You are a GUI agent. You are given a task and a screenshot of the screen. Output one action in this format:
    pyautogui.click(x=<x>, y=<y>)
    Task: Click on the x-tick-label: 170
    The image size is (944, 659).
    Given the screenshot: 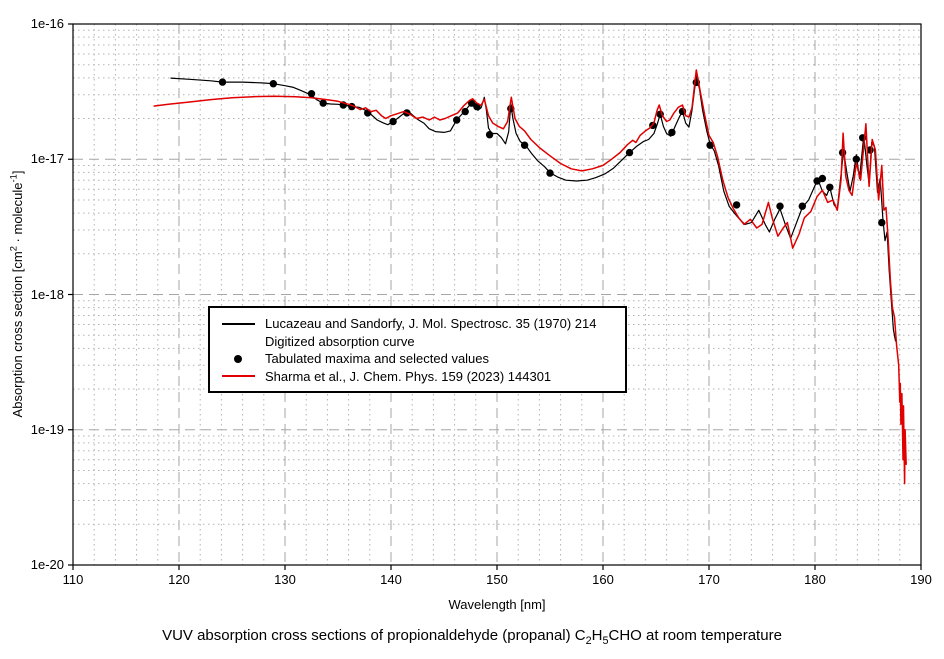 What is the action you would take?
    pyautogui.click(x=709, y=579)
    